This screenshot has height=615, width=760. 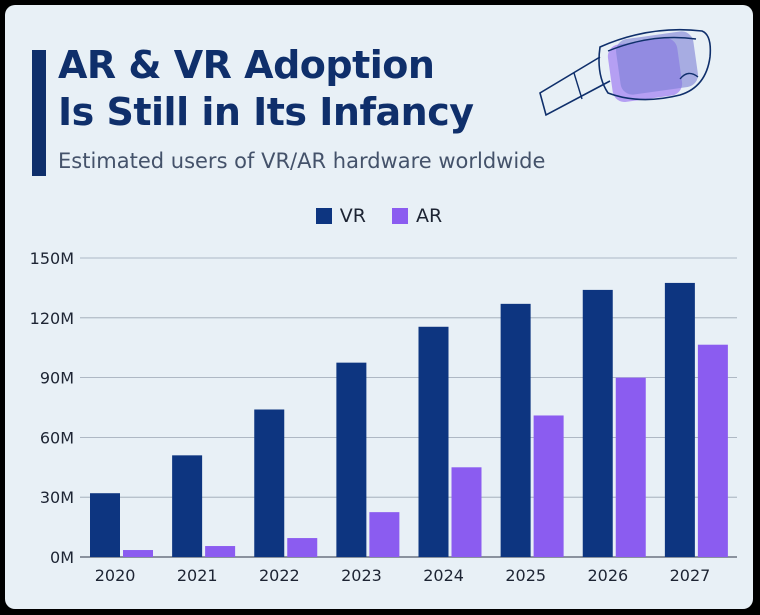 I want to click on bar-vr-2021, so click(x=187, y=506).